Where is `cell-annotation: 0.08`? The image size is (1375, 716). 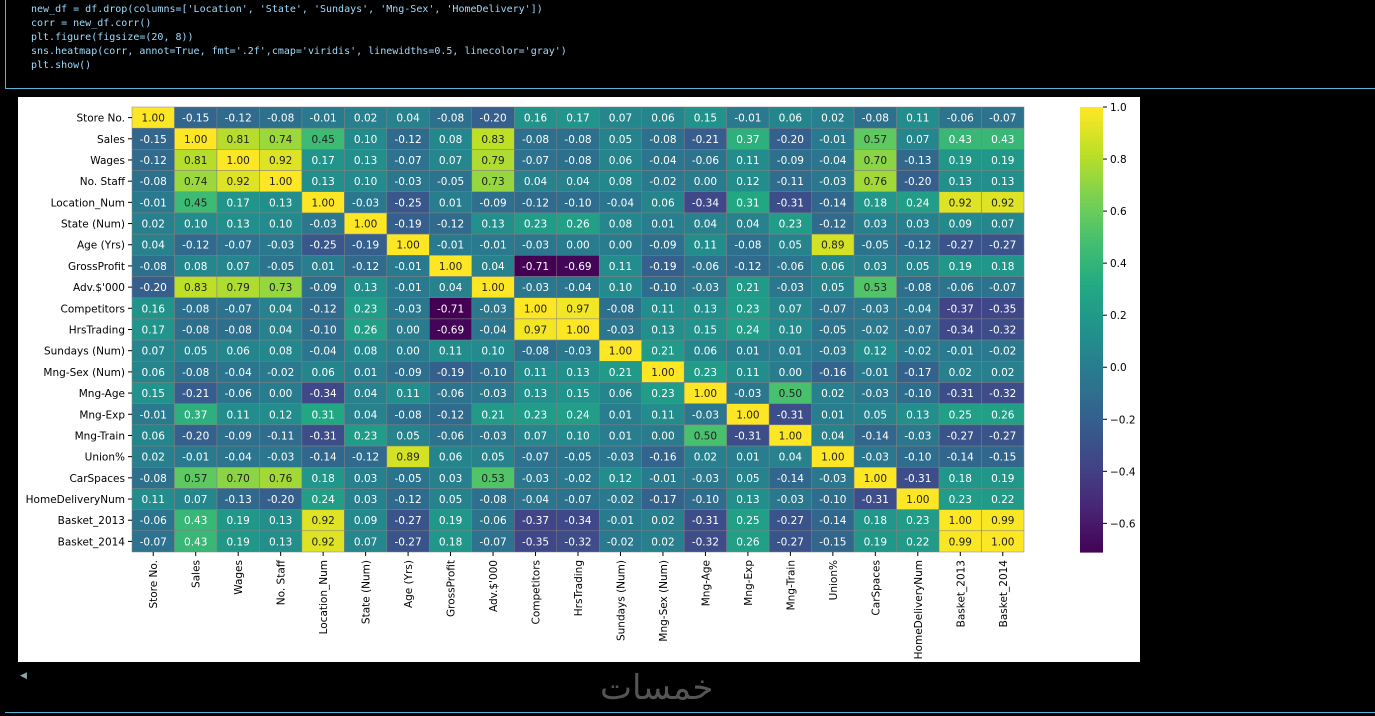
cell-annotation: 0.08 is located at coordinates (450, 140).